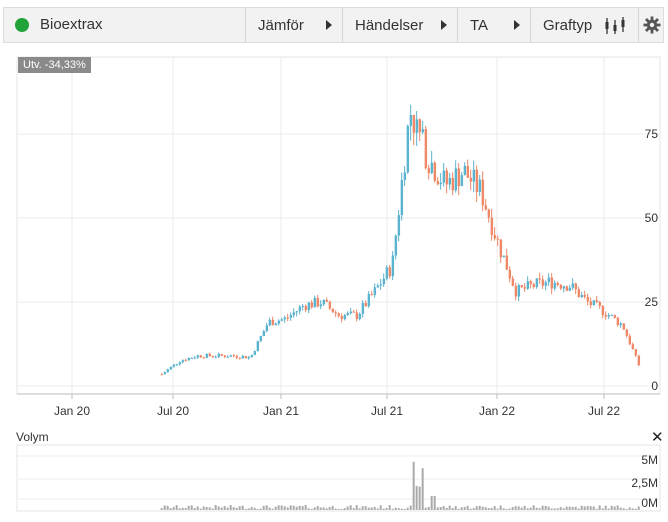 The image size is (668, 522). I want to click on ta-label: TA, so click(479, 25).